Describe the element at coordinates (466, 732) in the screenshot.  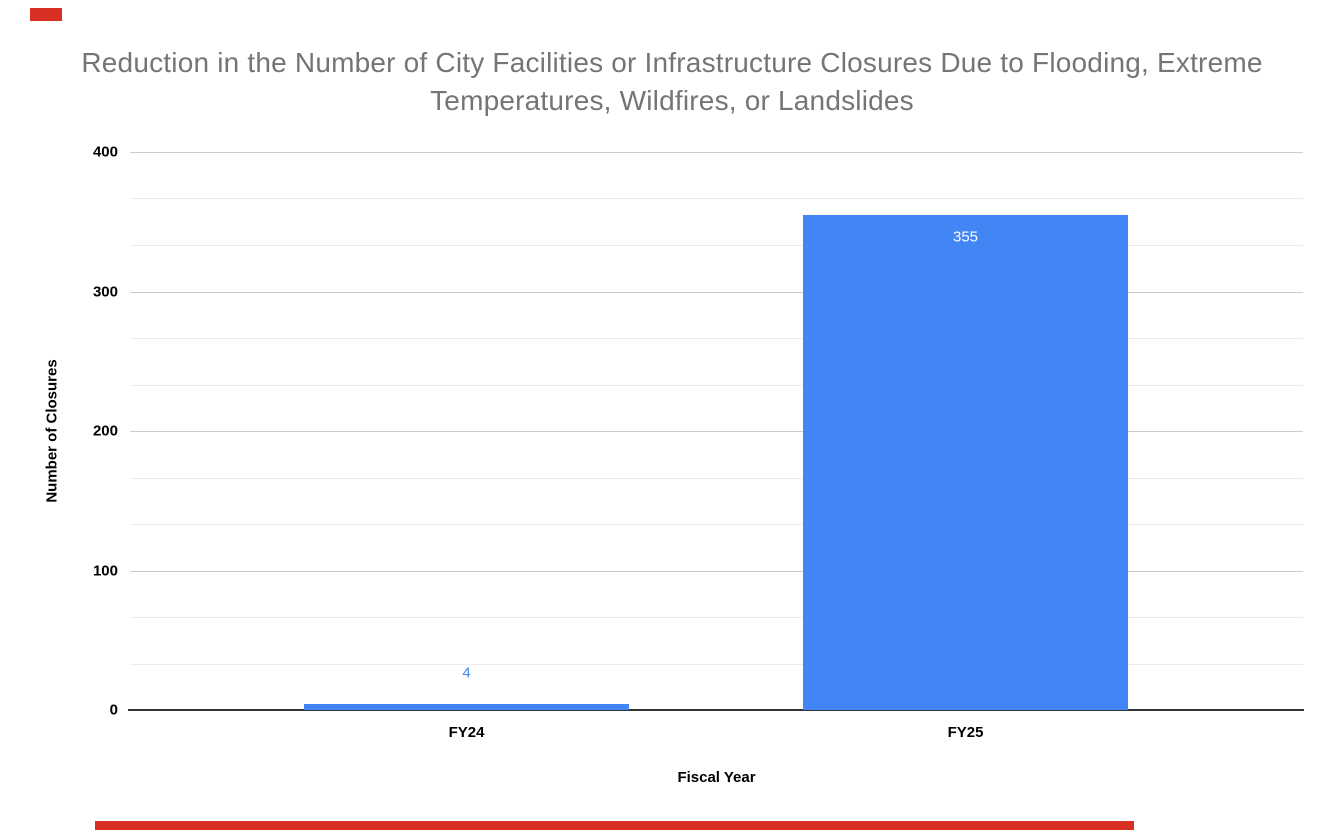
I see `x-tick-label-FY24: FY24` at that location.